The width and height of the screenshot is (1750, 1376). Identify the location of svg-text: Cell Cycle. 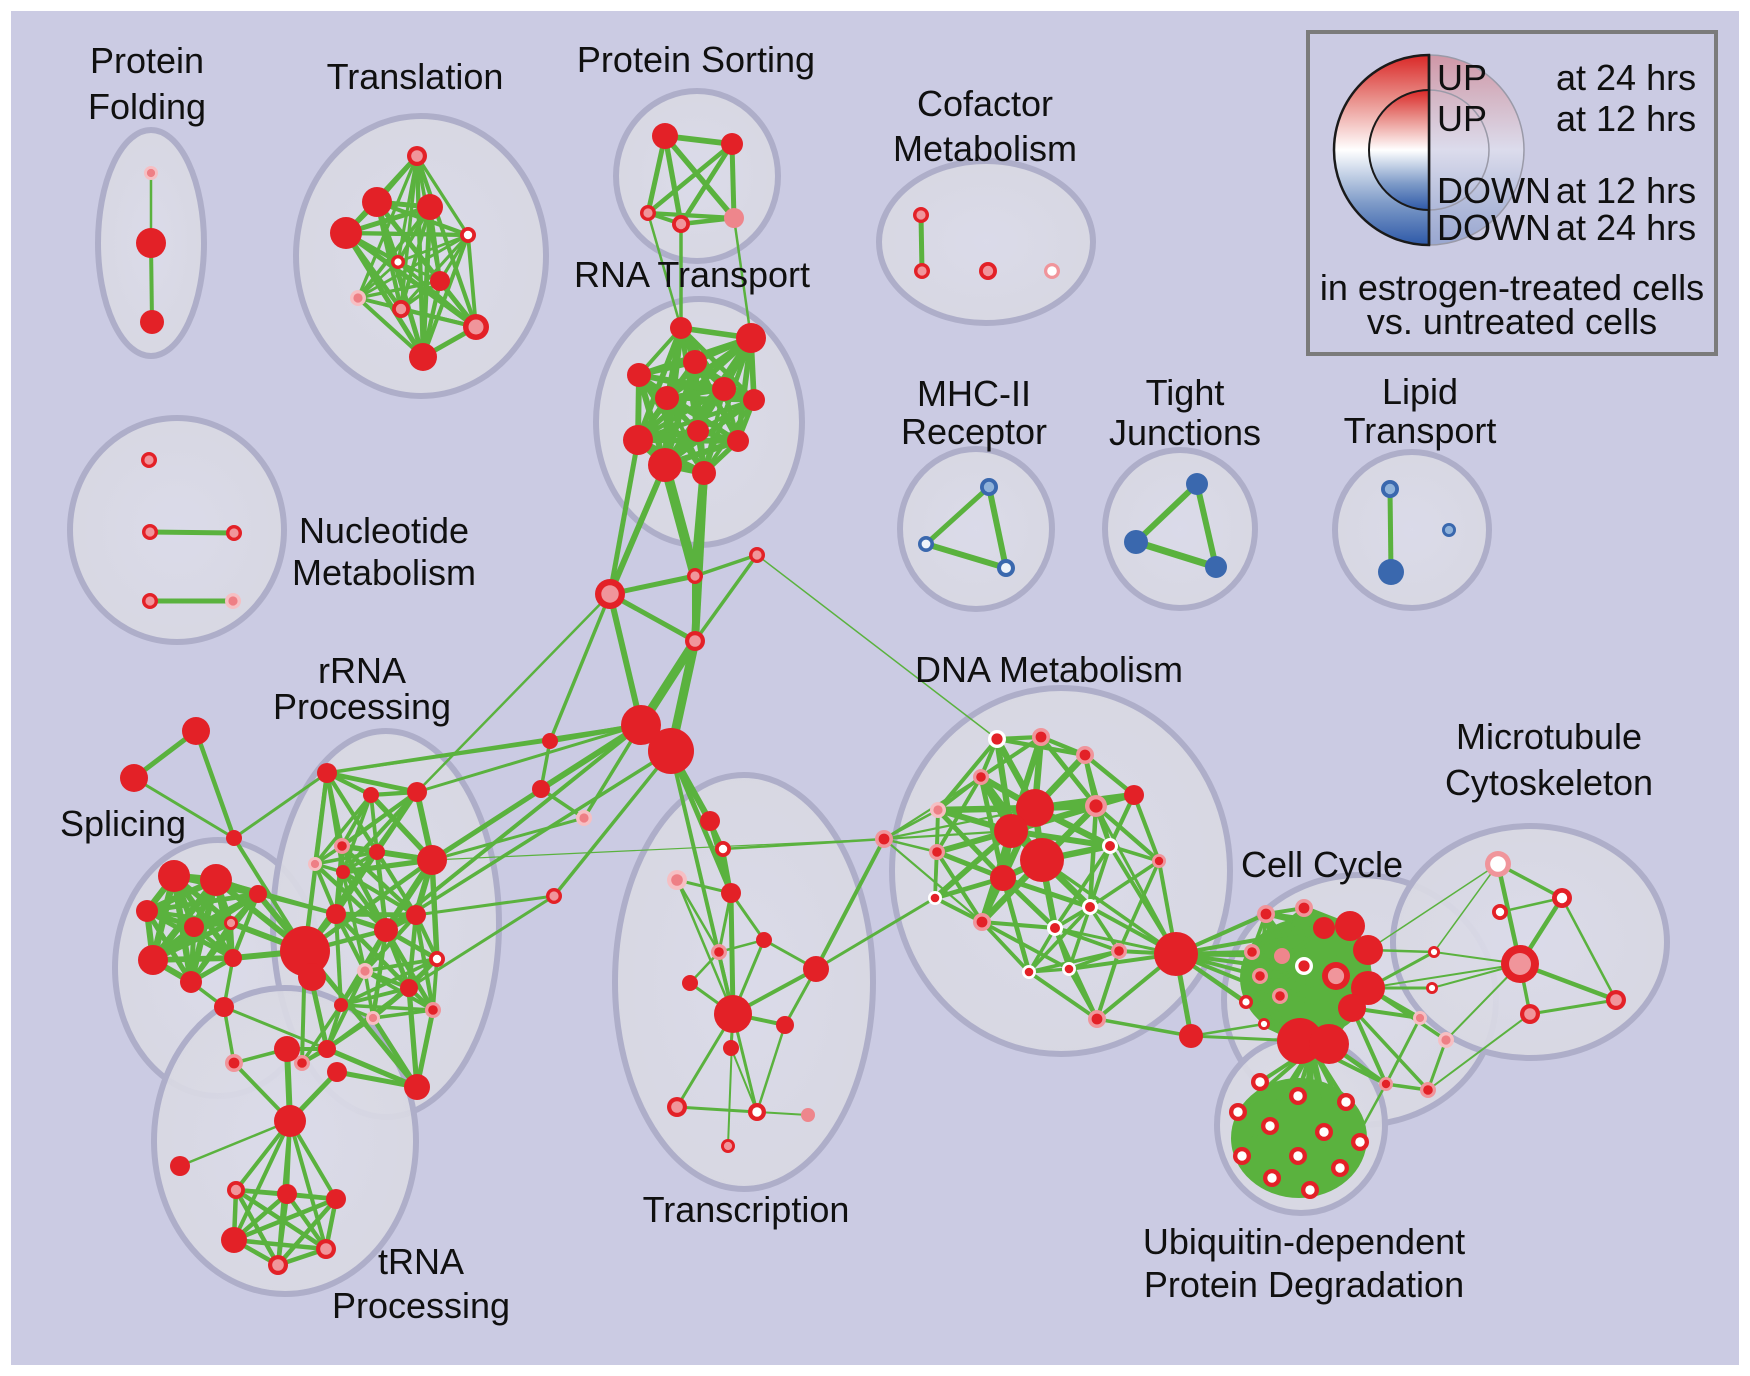
(1322, 864).